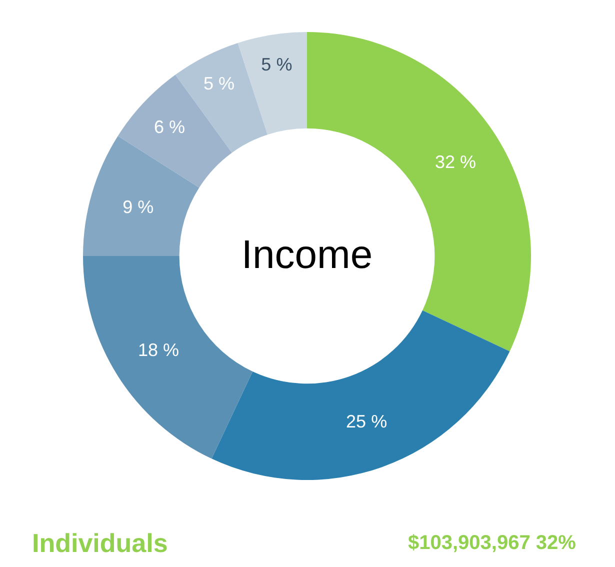  Describe the element at coordinates (100, 543) in the screenshot. I see `text: Individuals` at that location.